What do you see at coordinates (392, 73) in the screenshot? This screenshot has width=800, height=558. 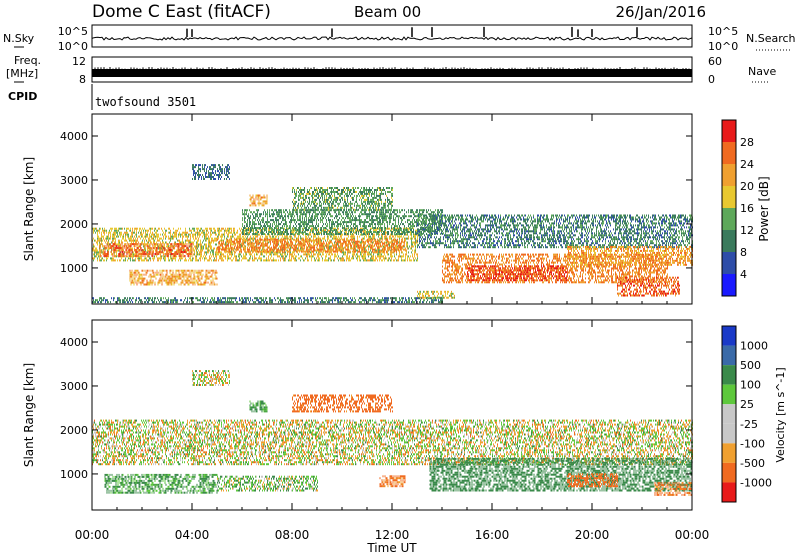 I see `freq-band` at bounding box center [392, 73].